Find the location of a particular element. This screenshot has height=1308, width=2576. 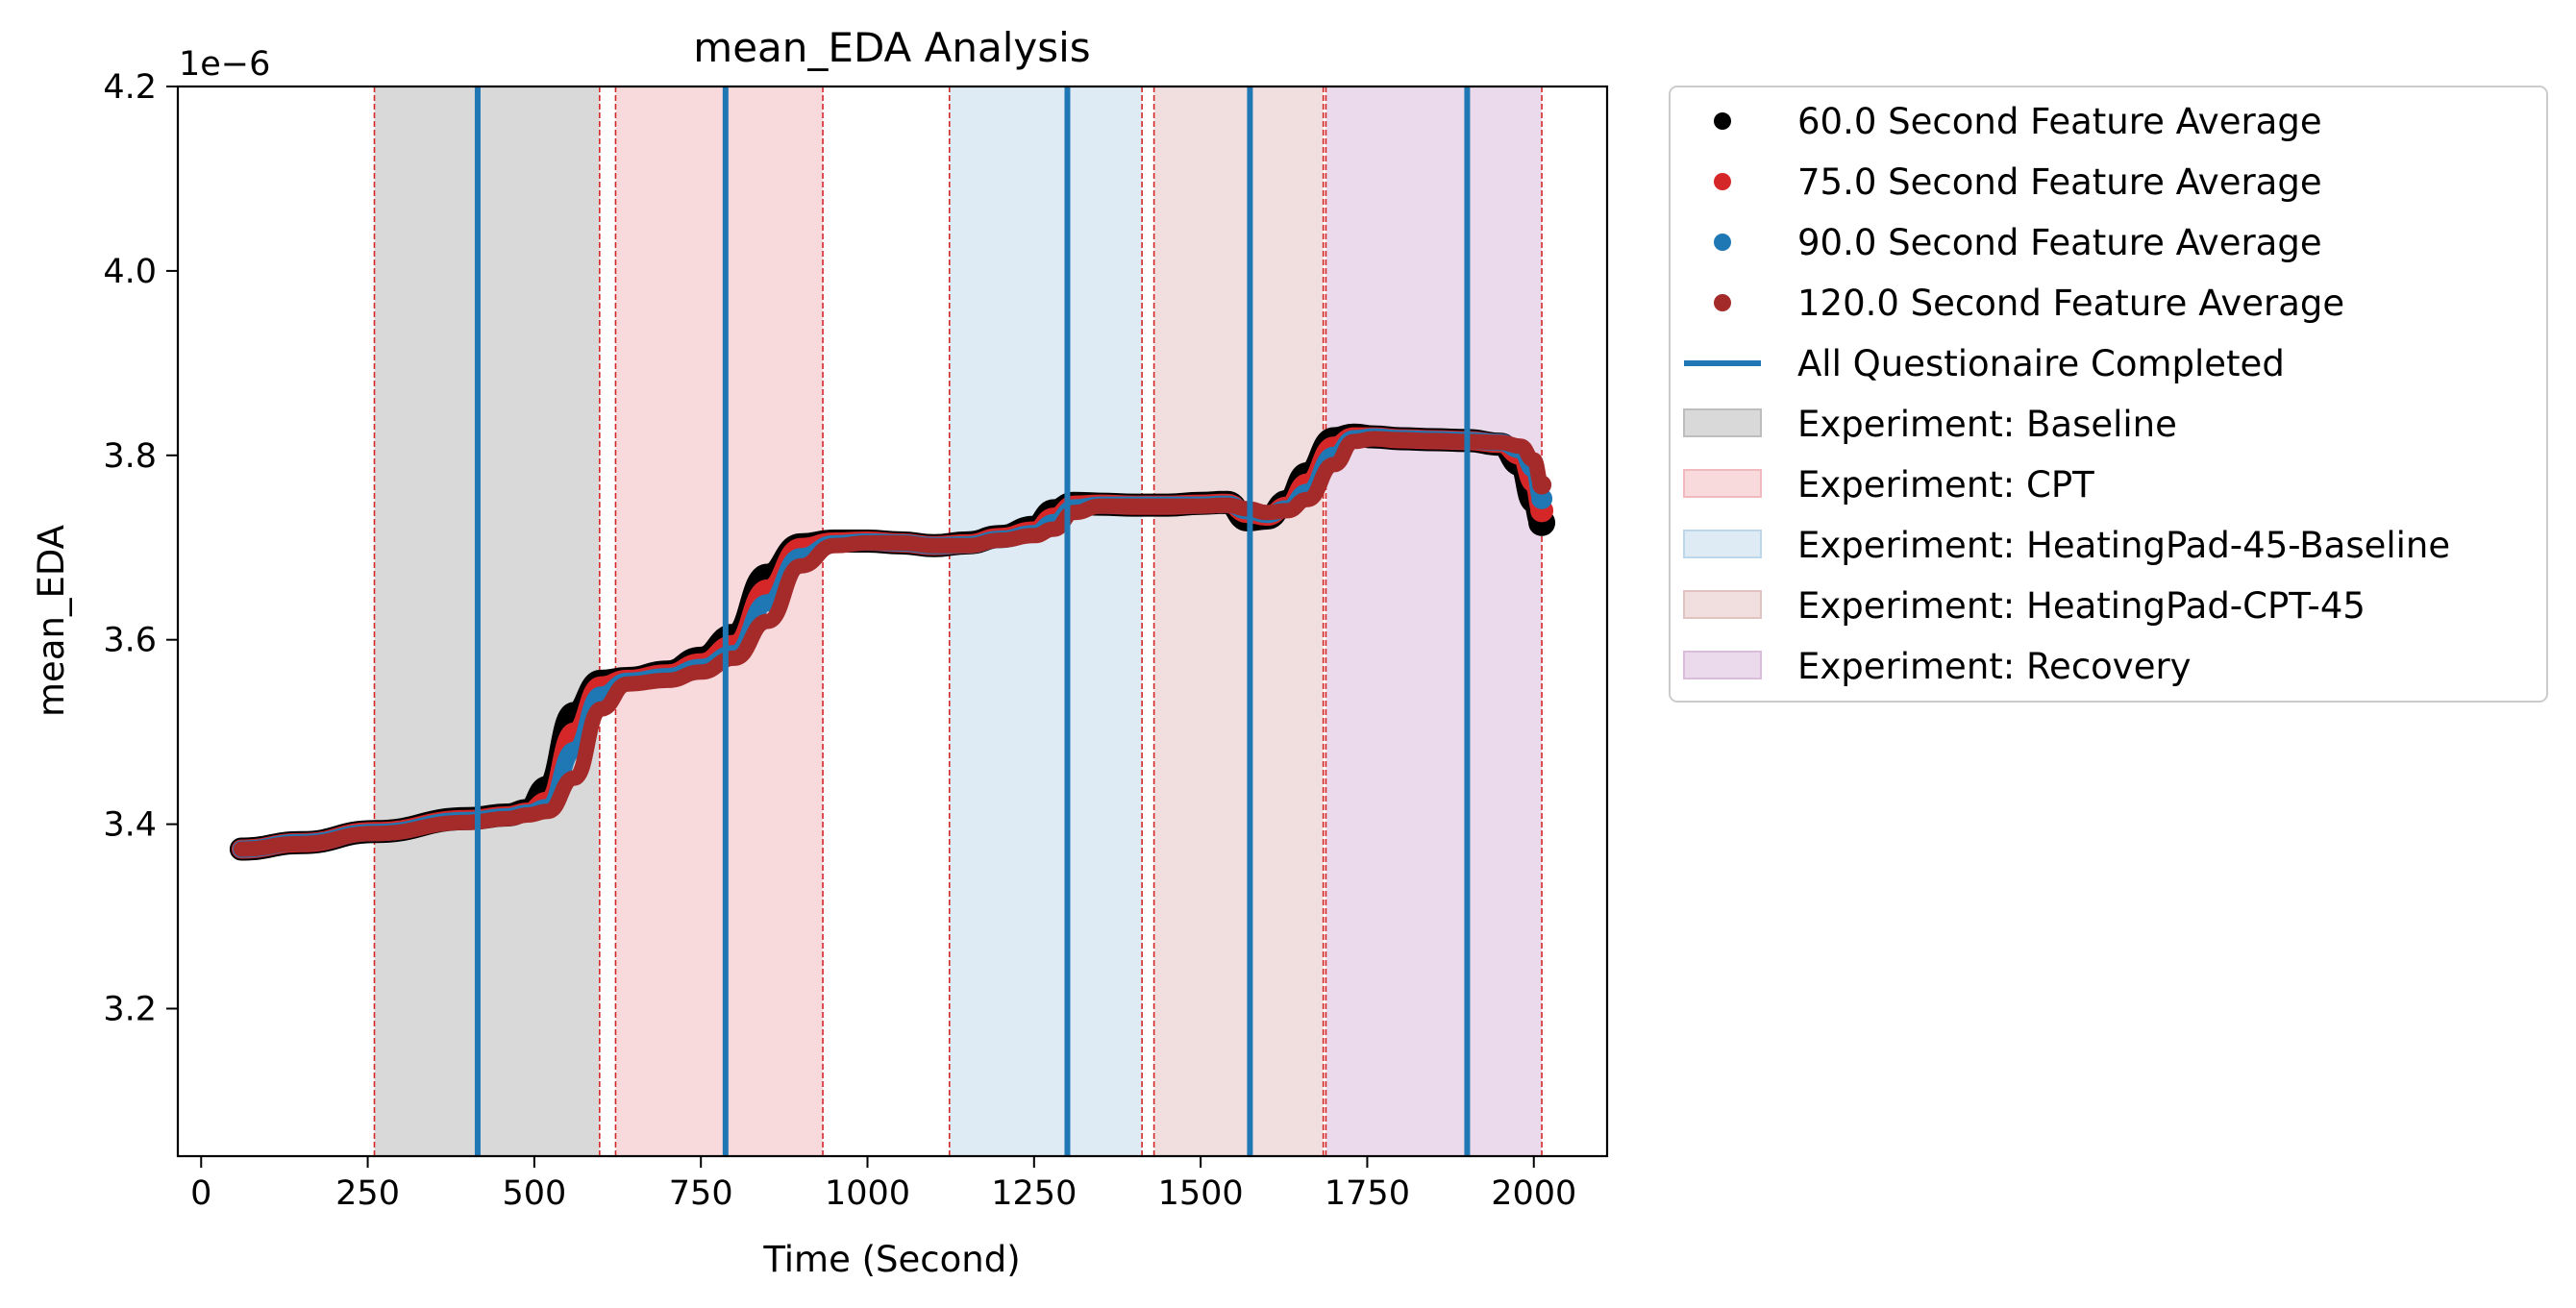

x-tick-label-4: 1000 is located at coordinates (867, 1194).